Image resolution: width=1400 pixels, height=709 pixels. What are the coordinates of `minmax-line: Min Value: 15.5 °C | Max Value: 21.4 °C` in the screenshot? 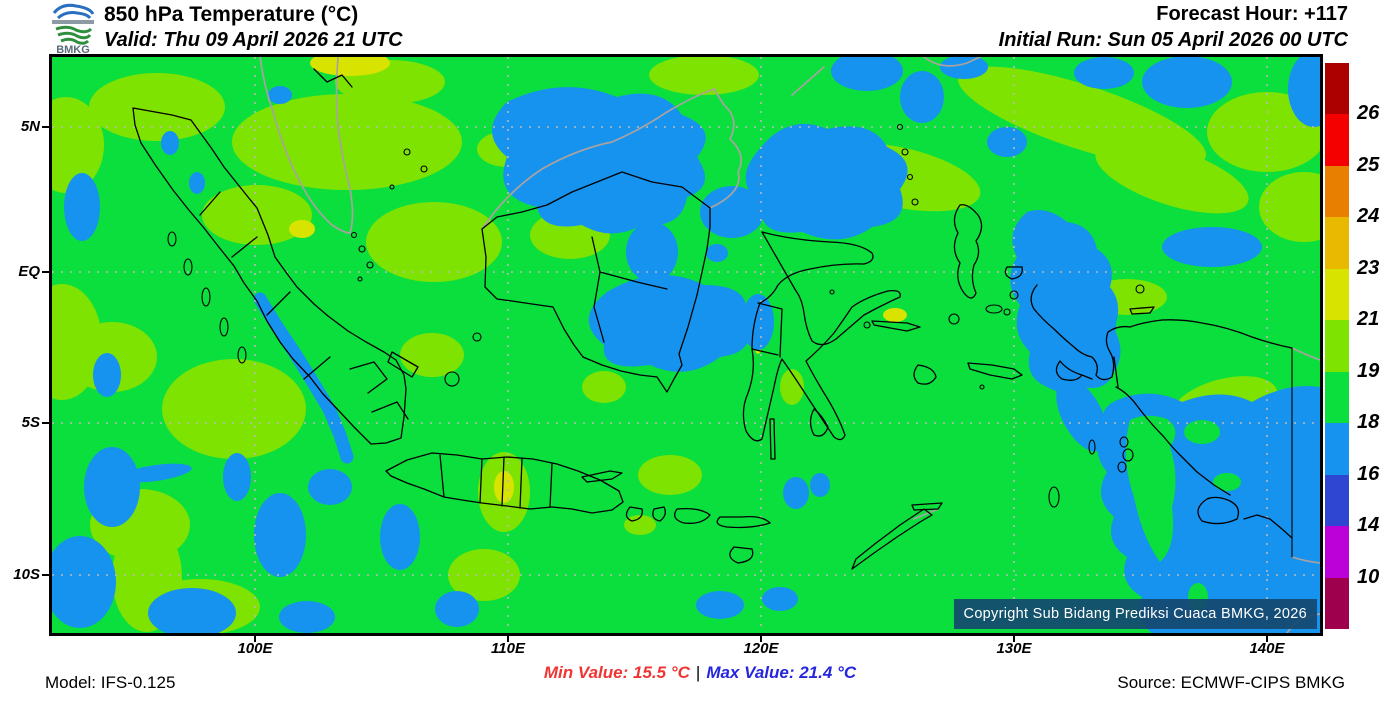 It's located at (700, 673).